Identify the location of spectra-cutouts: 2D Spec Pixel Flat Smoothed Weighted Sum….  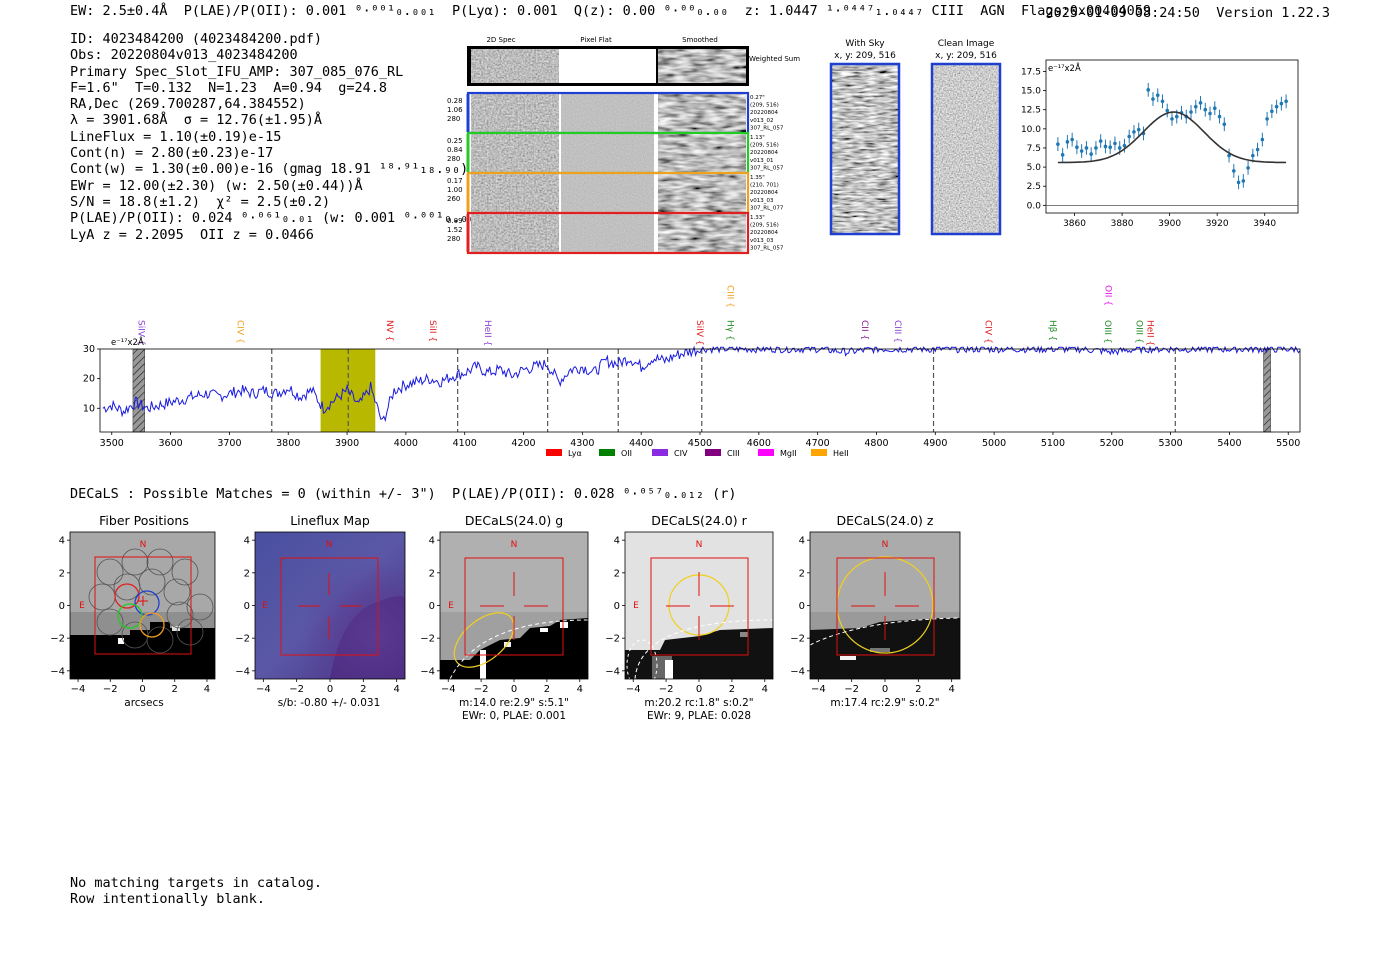
(623, 145).